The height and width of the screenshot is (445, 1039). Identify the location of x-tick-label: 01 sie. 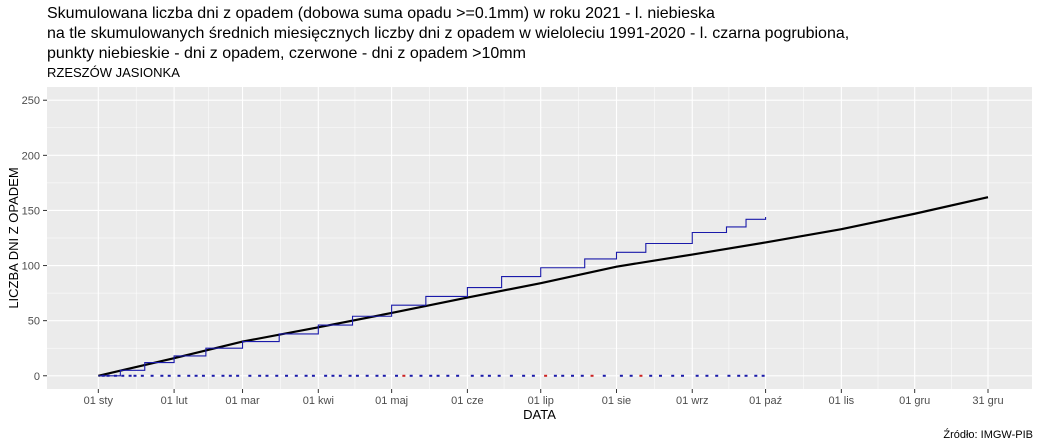
(616, 401).